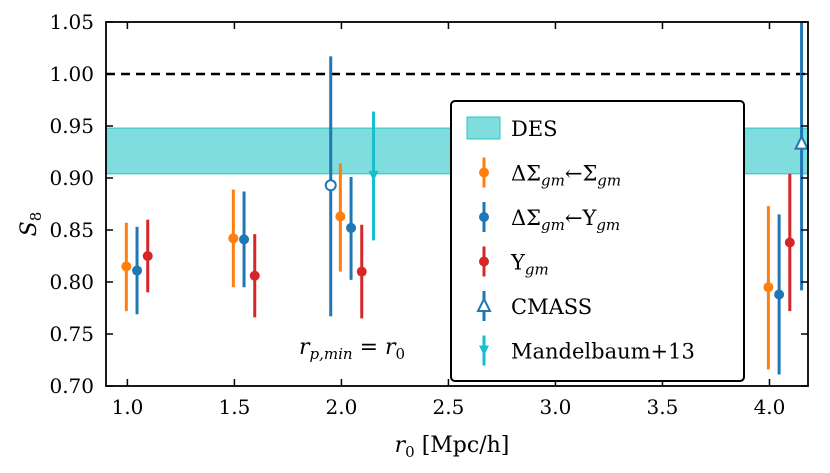 This screenshot has width=830, height=473. I want to click on legend-label: Ygm, so click(529, 265).